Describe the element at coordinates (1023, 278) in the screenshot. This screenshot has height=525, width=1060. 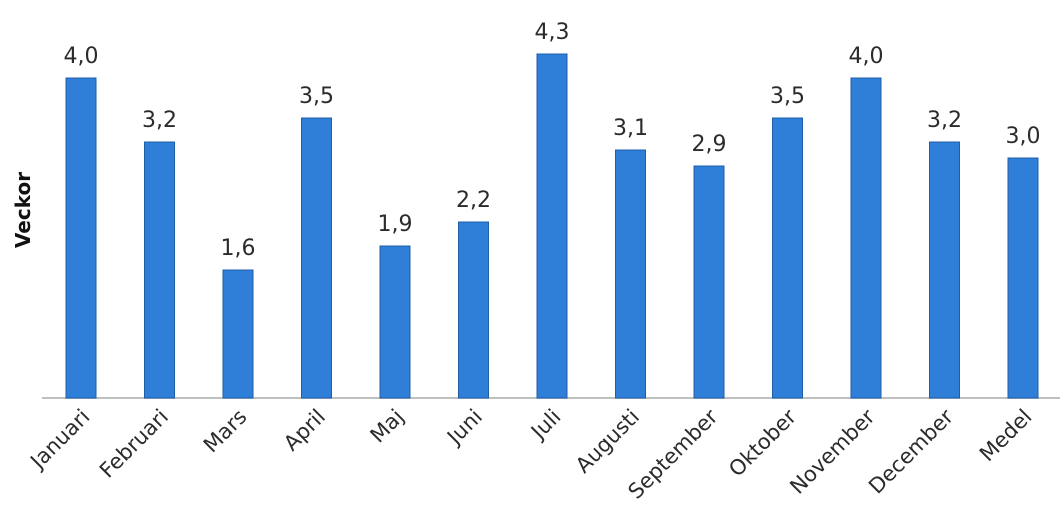
I see `bar-medel` at that location.